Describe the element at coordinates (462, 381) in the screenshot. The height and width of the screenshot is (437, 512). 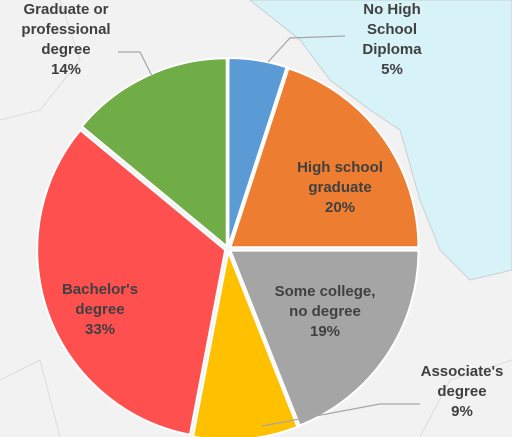
I see `category-label: Associate's degree` at that location.